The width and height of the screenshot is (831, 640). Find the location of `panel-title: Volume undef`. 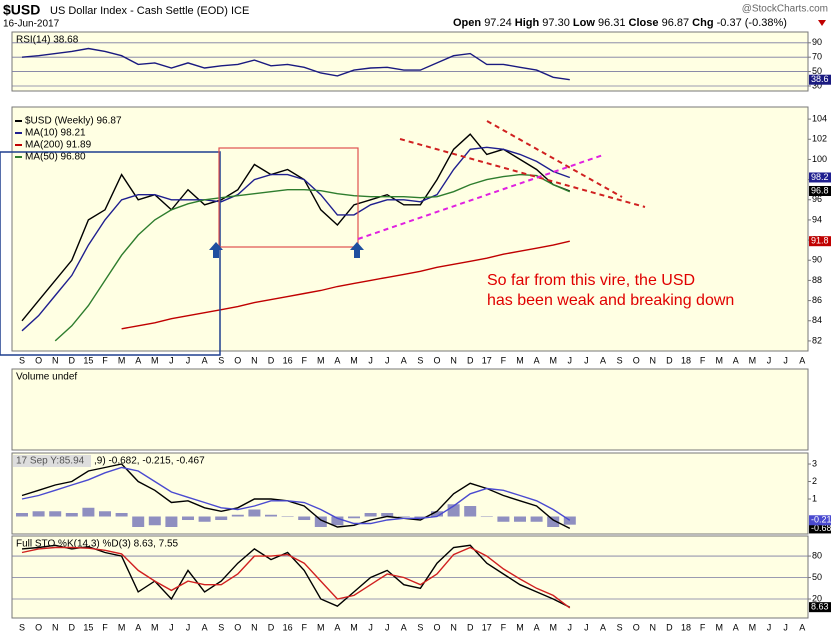

panel-title: Volume undef is located at coordinates (46, 377).